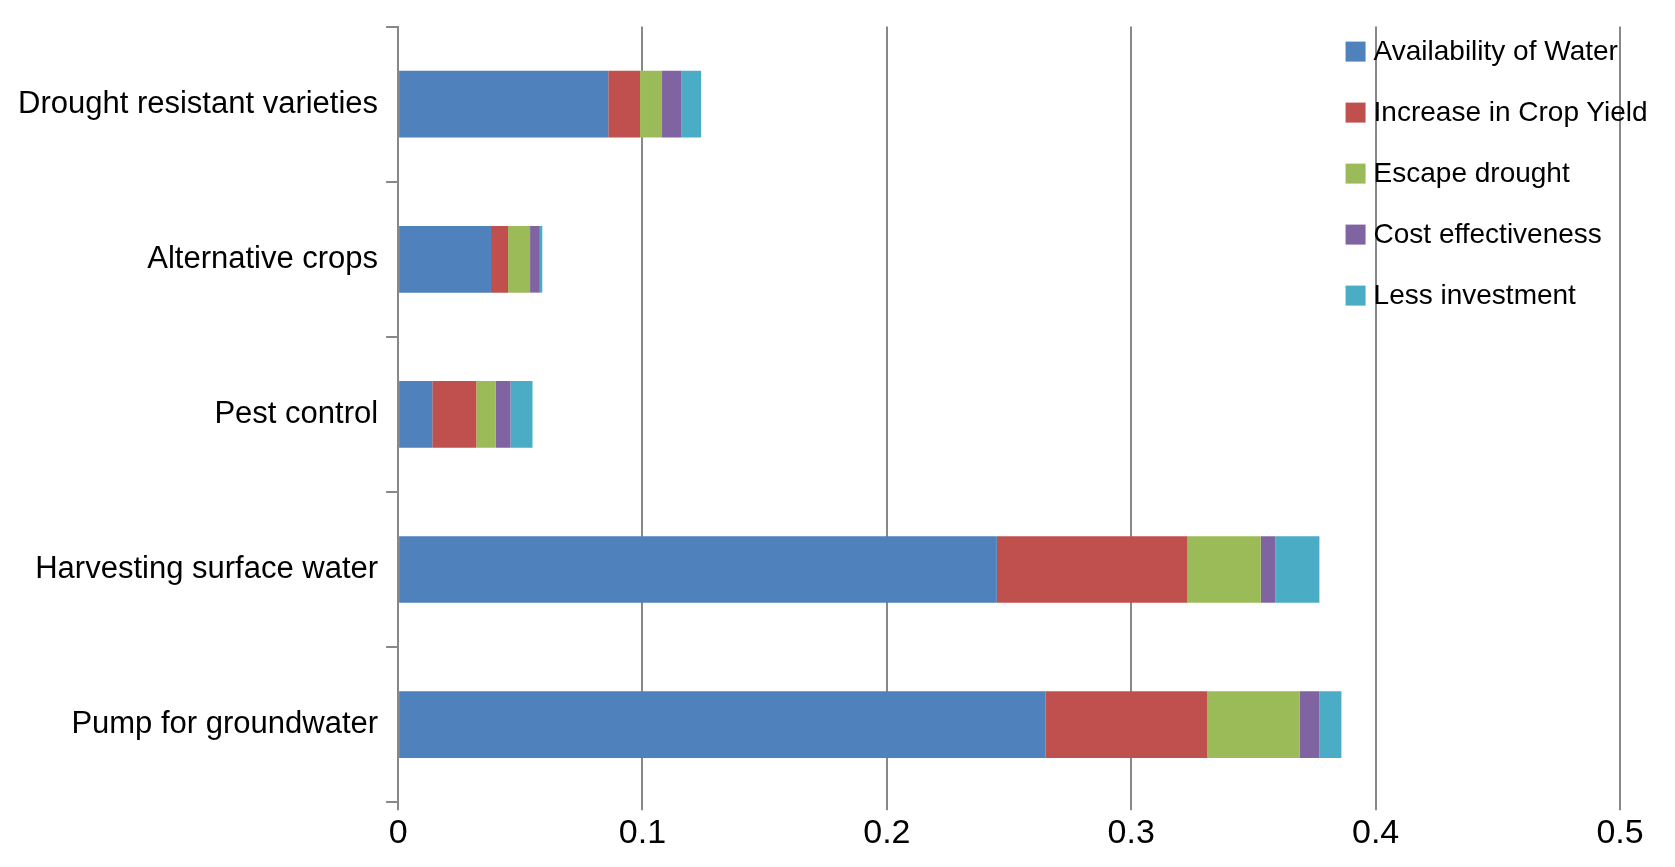  Describe the element at coordinates (1471, 173) in the screenshot. I see `legend-label: Escape drought` at that location.